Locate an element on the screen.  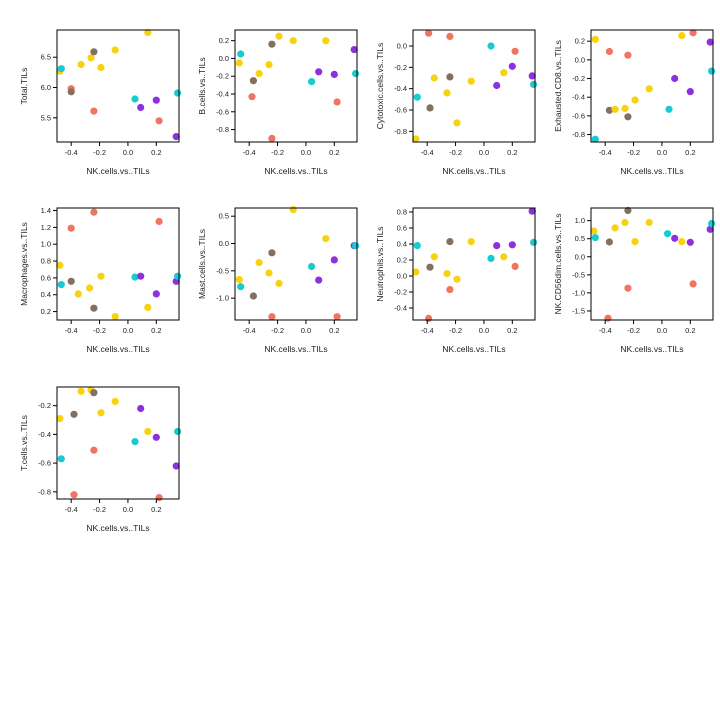
y-tick-label: -1.0 is located at coordinates (222, 298).